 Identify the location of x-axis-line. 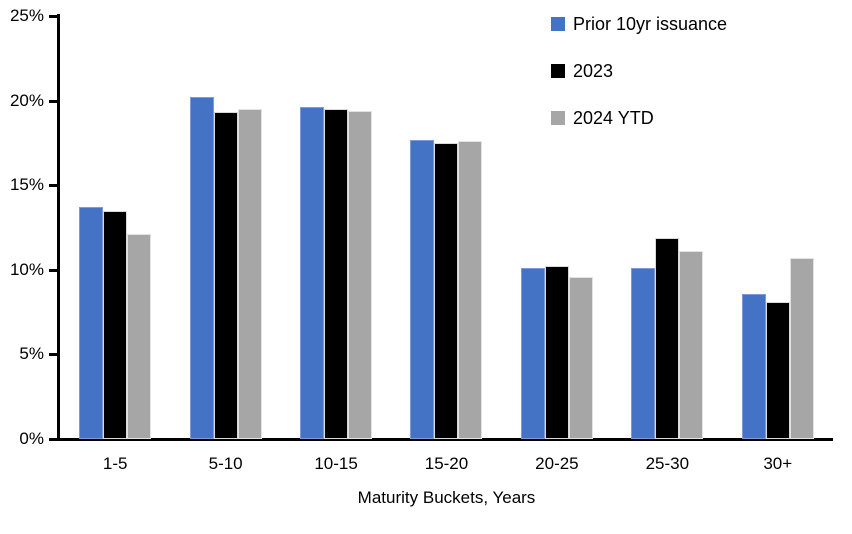
(441, 439).